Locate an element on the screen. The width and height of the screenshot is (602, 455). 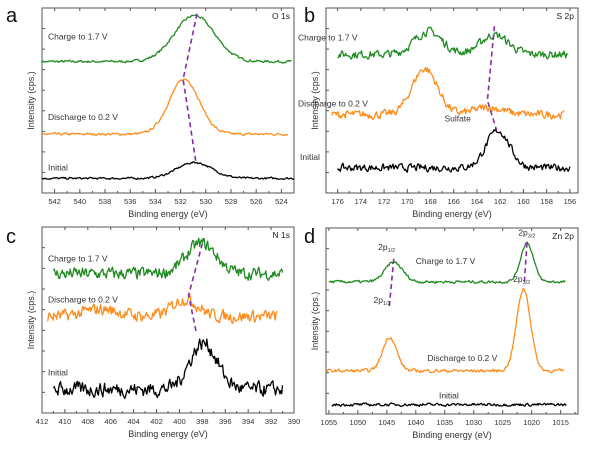
x-tick-label: 538 is located at coordinates (105, 201).